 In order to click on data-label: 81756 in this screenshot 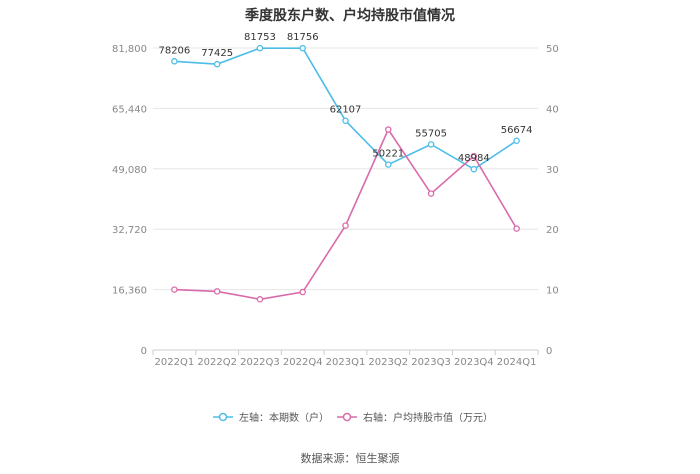, I will do `click(303, 37)`.